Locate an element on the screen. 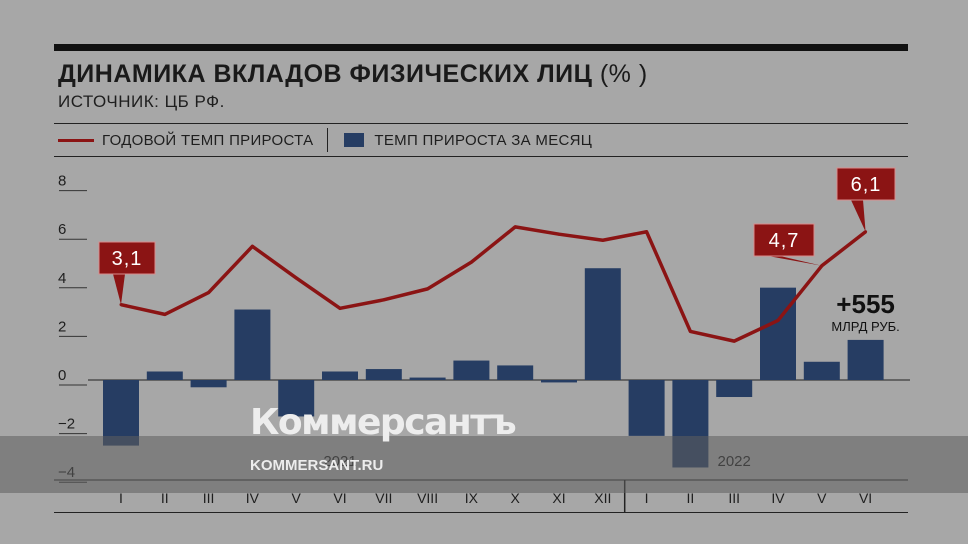 This screenshot has width=968, height=544. y-tick-label: 2 is located at coordinates (62, 326).